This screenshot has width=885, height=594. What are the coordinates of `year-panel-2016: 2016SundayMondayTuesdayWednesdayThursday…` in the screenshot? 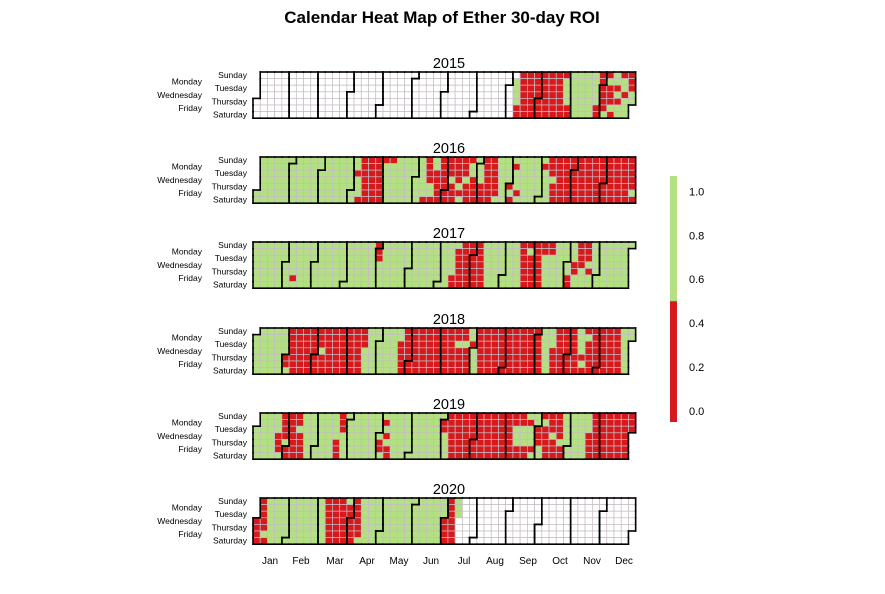 It's located at (397, 173).